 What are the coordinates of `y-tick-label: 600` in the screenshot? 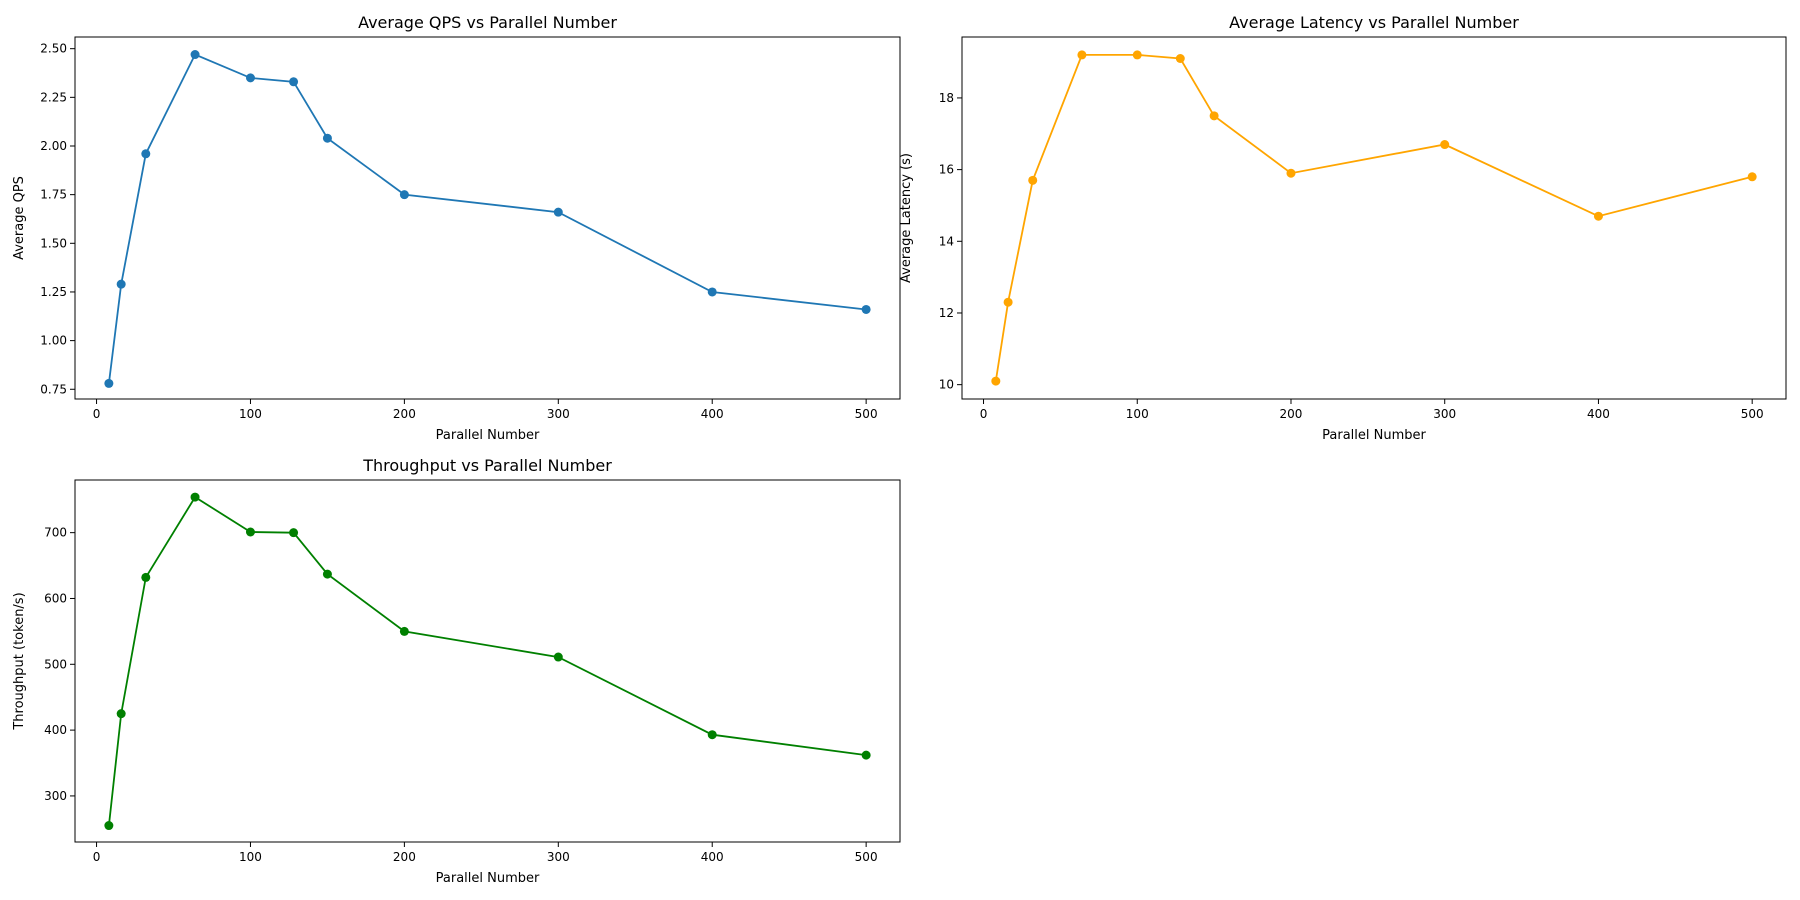 It's located at (55, 598).